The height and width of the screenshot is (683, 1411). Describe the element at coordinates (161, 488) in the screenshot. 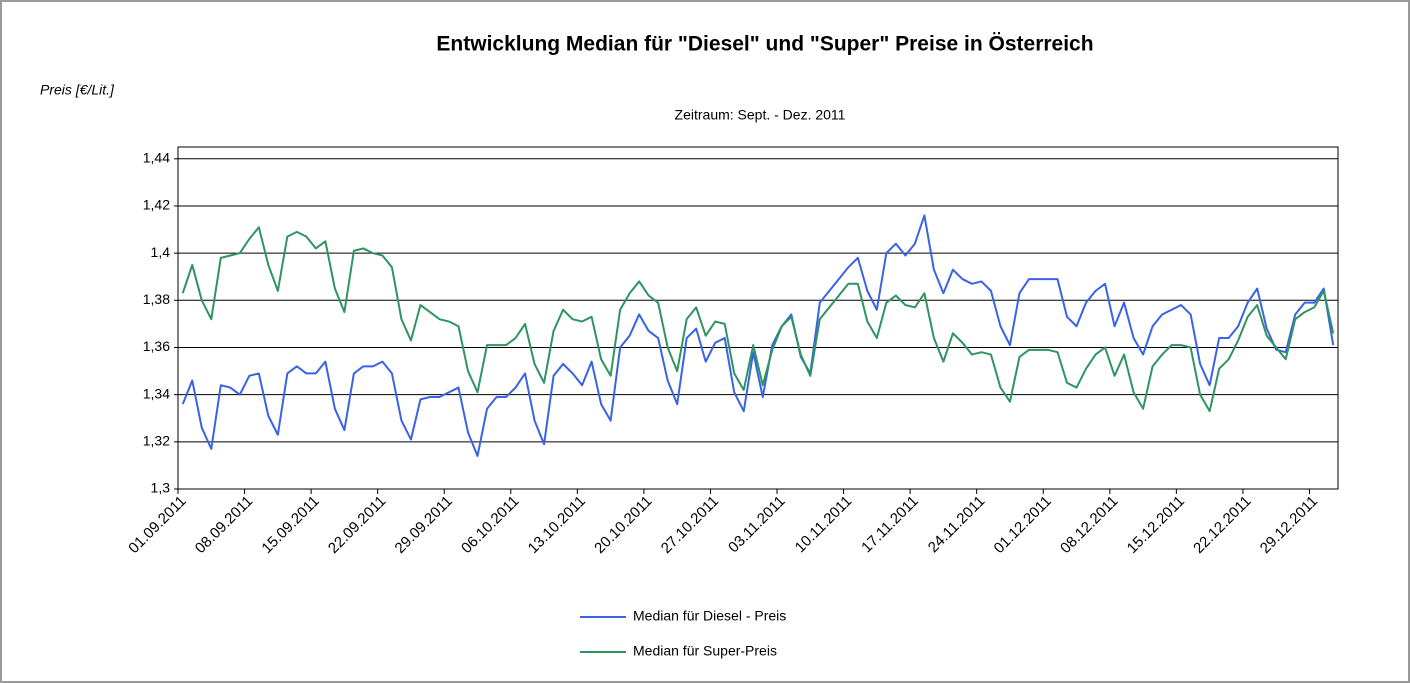

I see `y-tick-label: 1,3` at that location.